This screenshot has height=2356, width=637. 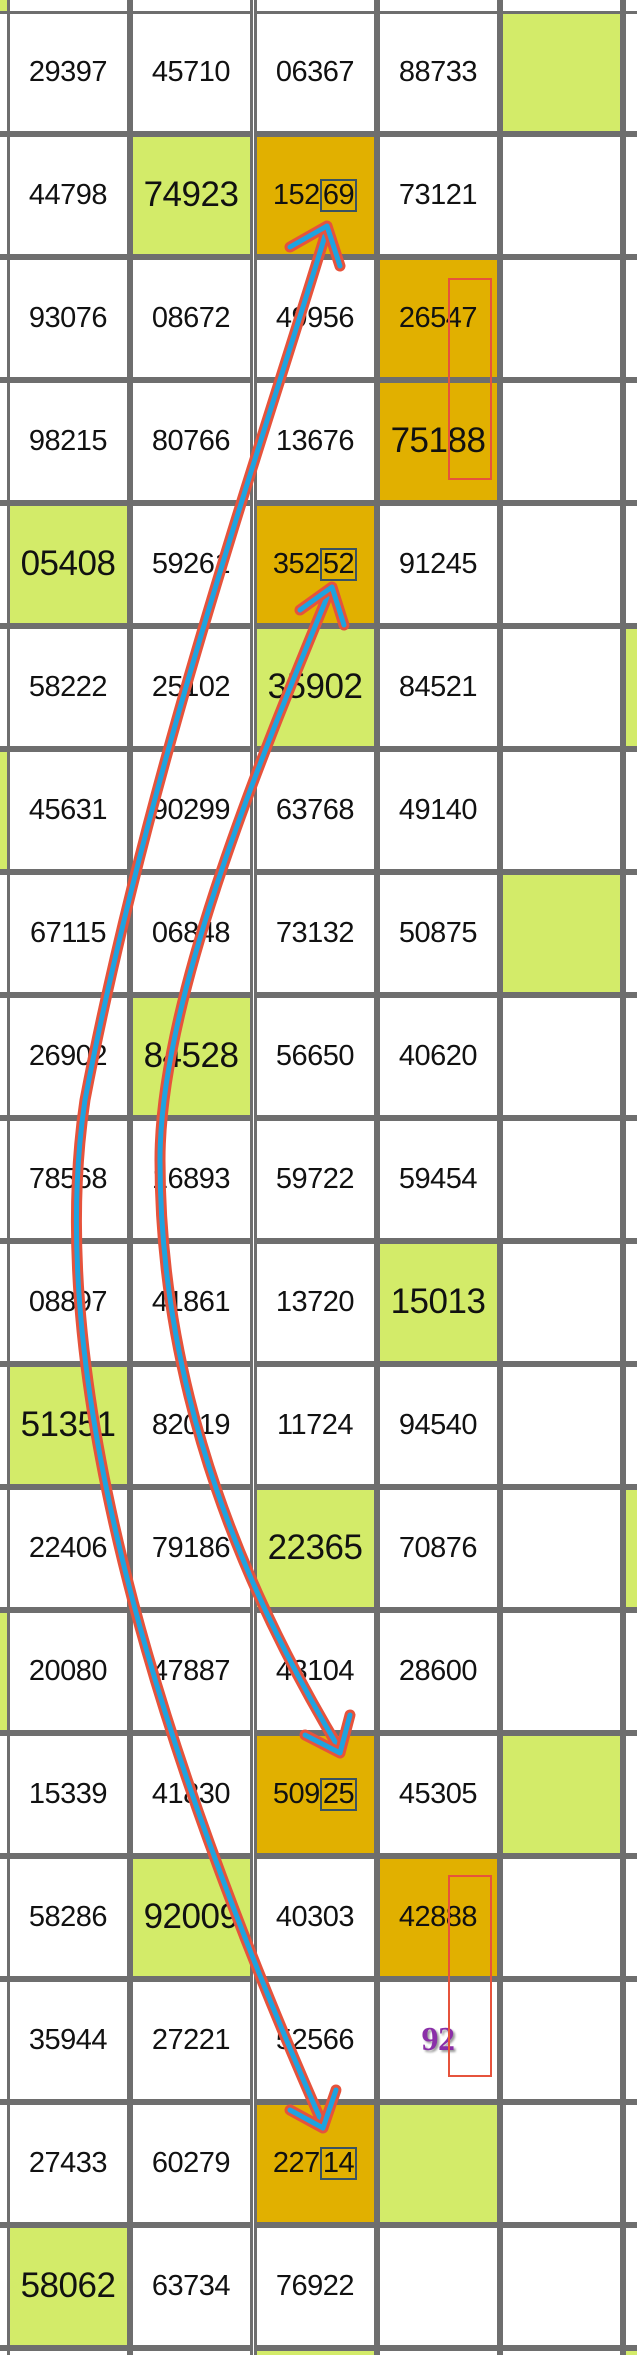 What do you see at coordinates (68, 195) in the screenshot?
I see `grid-cell: 44798` at bounding box center [68, 195].